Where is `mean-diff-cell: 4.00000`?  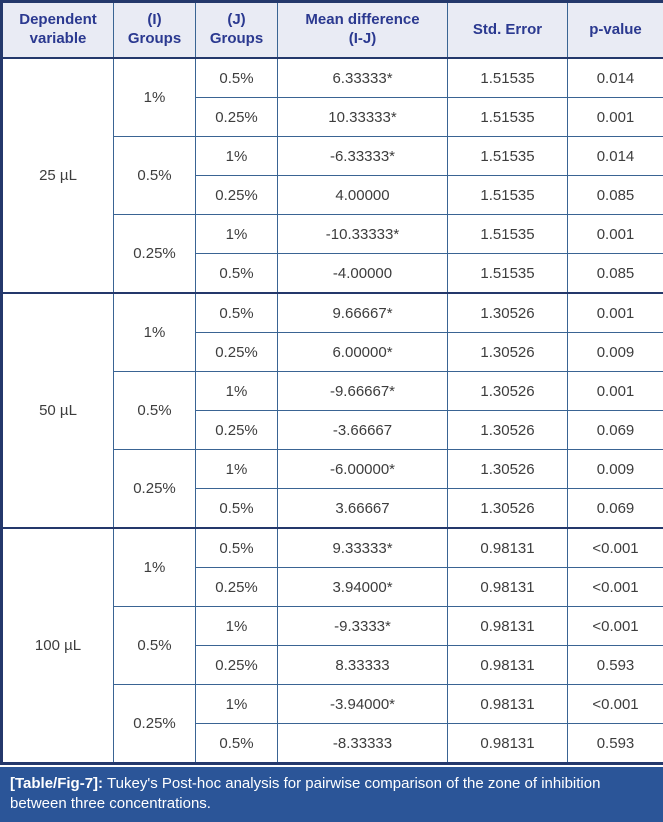 mean-diff-cell: 4.00000 is located at coordinates (363, 195).